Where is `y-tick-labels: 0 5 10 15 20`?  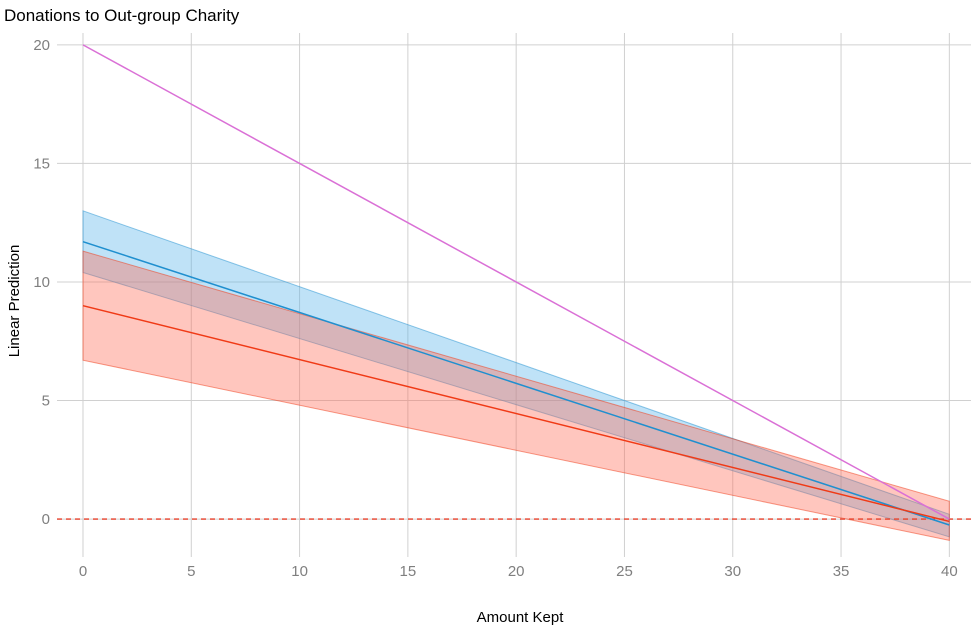 y-tick-labels: 0 5 10 15 20 is located at coordinates (41, 282).